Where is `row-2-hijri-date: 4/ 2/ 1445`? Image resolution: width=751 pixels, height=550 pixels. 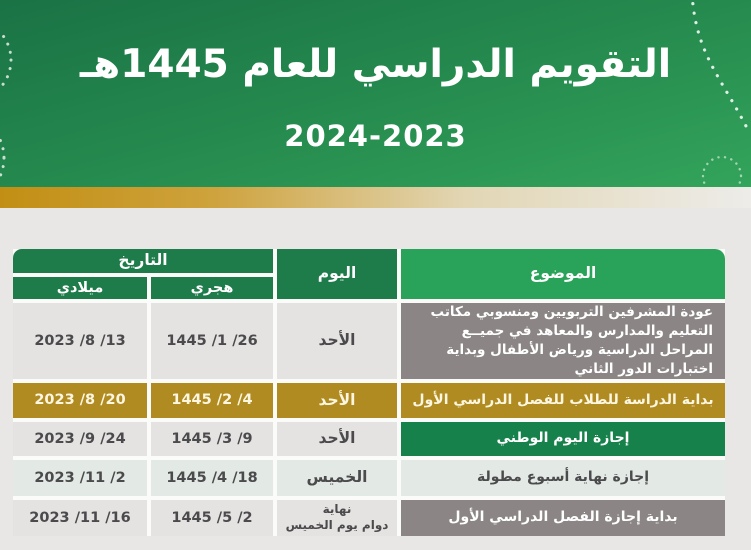
row-2-hijri-date: 4/ 2/ 1445 is located at coordinates (212, 400).